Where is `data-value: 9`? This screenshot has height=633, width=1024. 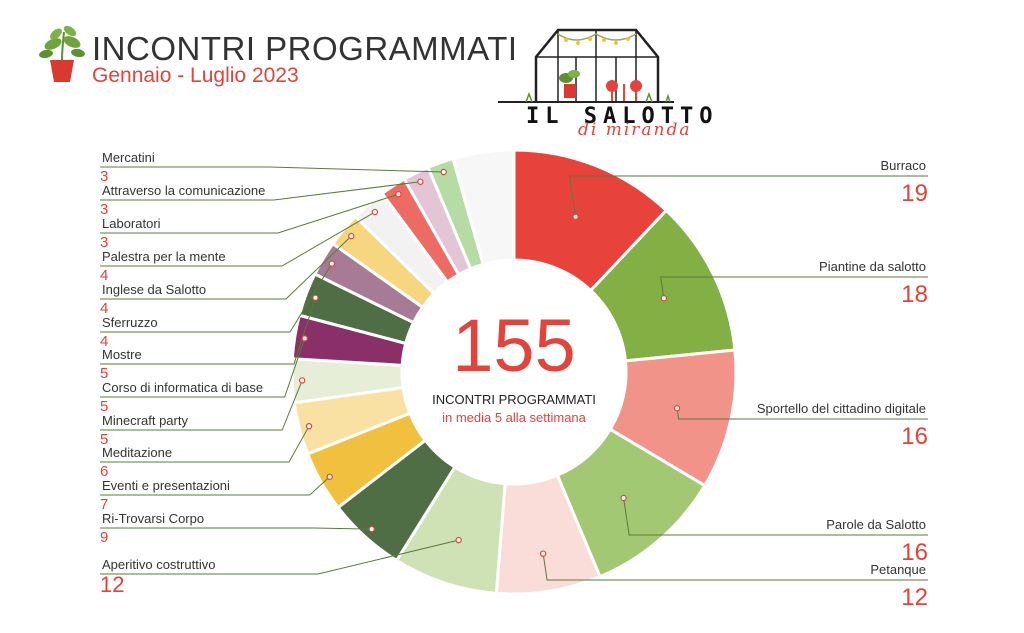 data-value: 9 is located at coordinates (104, 537).